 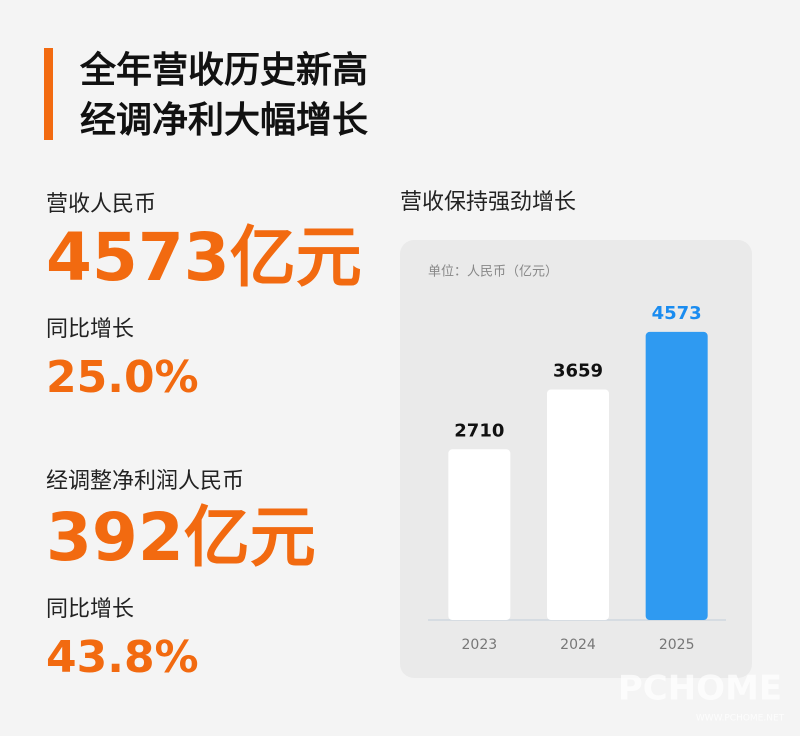 I want to click on watermark-logo: PCHOME, so click(x=700, y=689).